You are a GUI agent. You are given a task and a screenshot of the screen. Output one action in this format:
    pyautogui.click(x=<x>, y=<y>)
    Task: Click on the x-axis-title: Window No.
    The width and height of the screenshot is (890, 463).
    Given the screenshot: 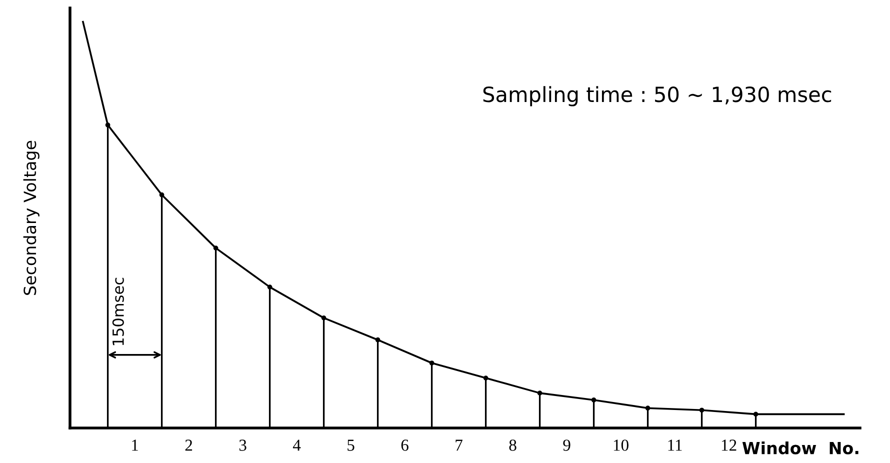 What is the action you would take?
    pyautogui.click(x=800, y=447)
    